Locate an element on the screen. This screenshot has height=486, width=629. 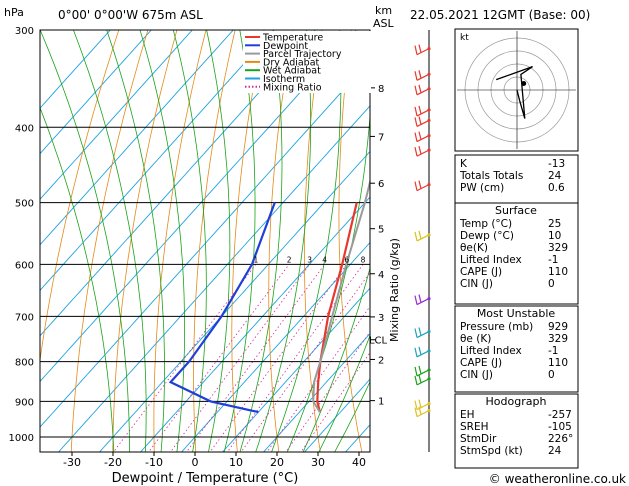
pressure-tick-label: 900 is located at coordinates (24, 402).